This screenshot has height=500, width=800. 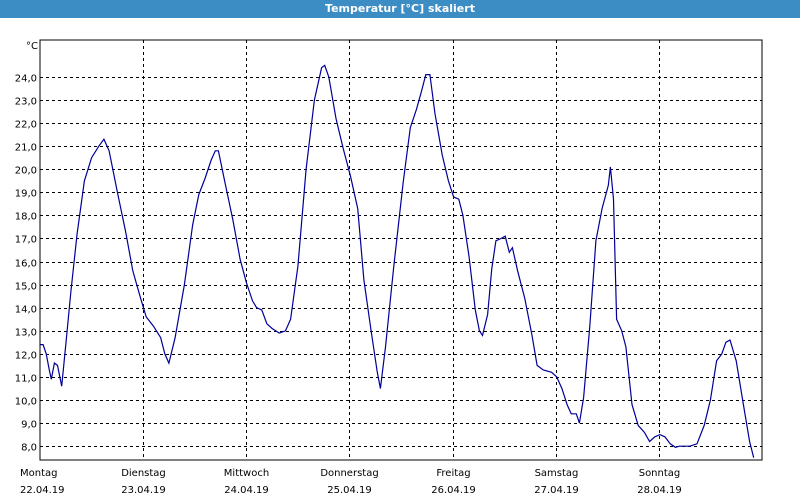 I want to click on y-tick-label: 21,0, so click(x=26, y=148).